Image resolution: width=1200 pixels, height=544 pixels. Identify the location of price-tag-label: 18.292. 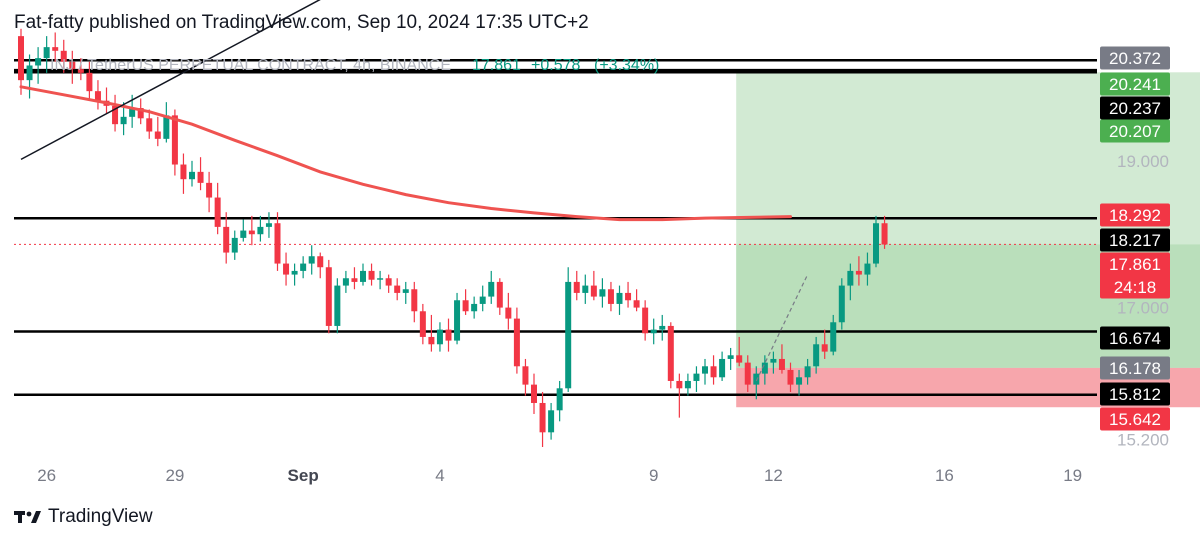
(1135, 215).